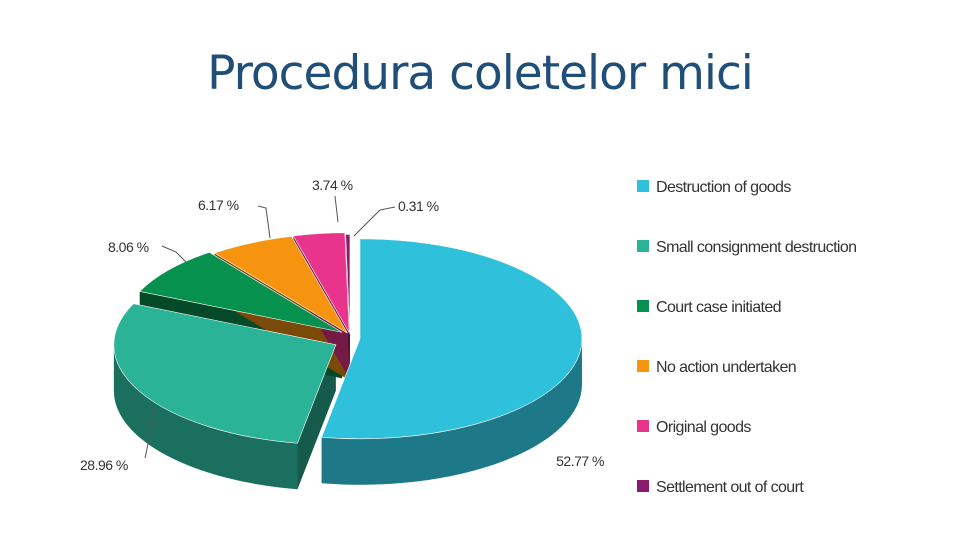 The width and height of the screenshot is (960, 540). What do you see at coordinates (104, 465) in the screenshot?
I see `slice-value-label-1: 28.96 %` at bounding box center [104, 465].